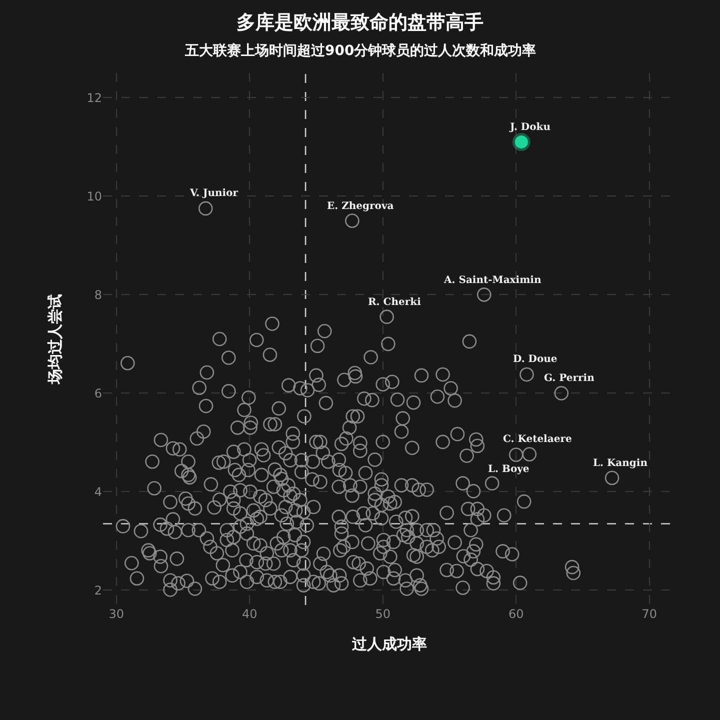  I want to click on annotation: G. Perrin, so click(570, 378).